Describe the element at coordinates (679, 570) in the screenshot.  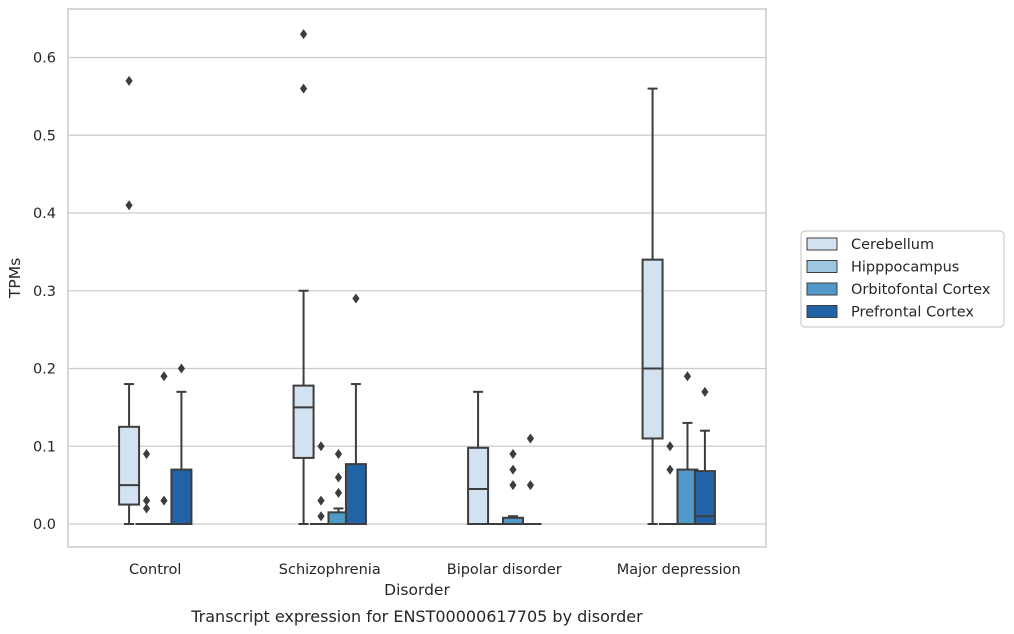
I see `x-tick-label: Major depression` at that location.